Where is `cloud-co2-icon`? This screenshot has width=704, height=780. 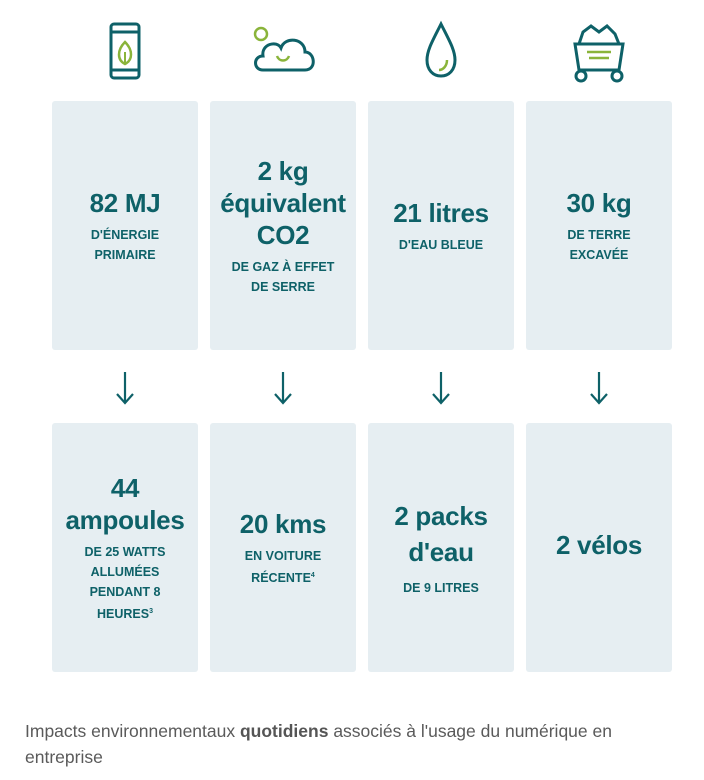
cloud-co2-icon is located at coordinates (284, 49).